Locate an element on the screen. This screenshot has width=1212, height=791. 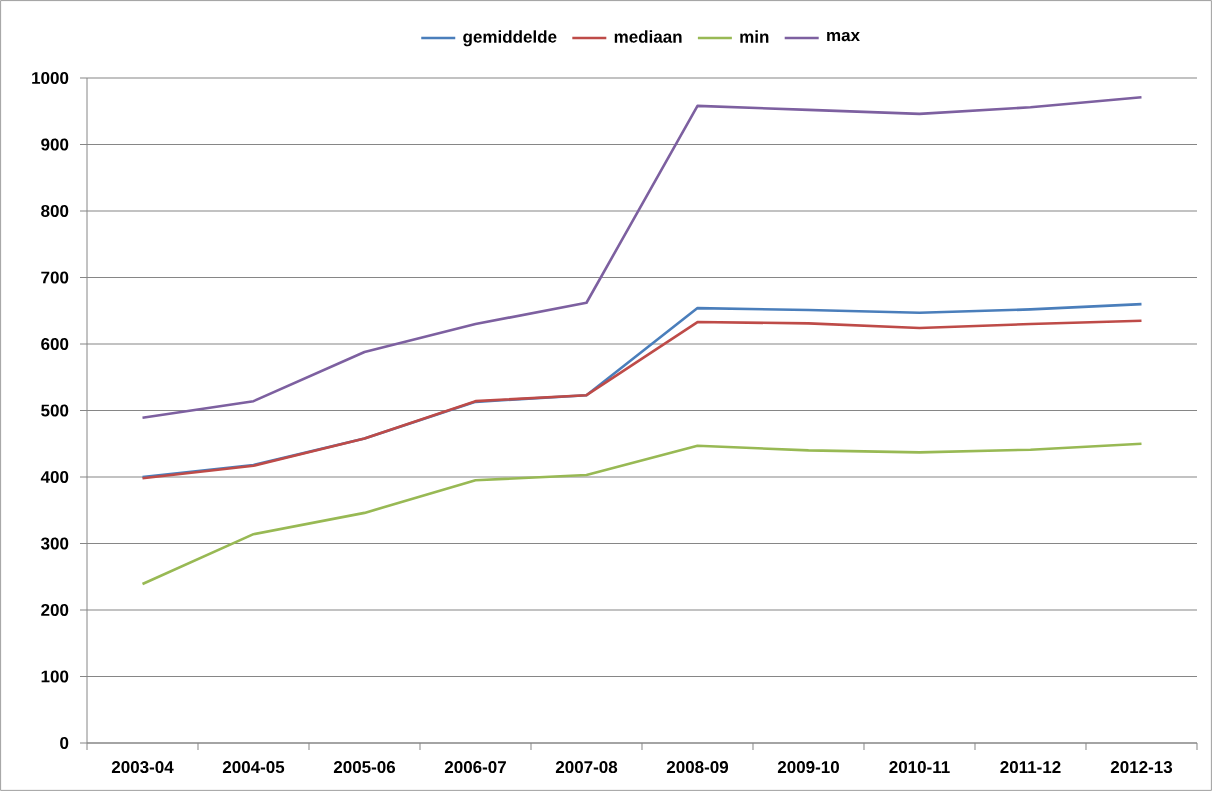
y-tick-label: 600 is located at coordinates (55, 343).